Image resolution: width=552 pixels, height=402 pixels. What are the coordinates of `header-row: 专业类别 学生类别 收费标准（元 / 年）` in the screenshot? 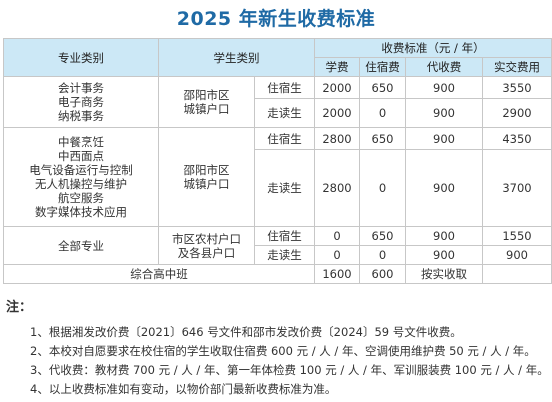 It's located at (277, 57).